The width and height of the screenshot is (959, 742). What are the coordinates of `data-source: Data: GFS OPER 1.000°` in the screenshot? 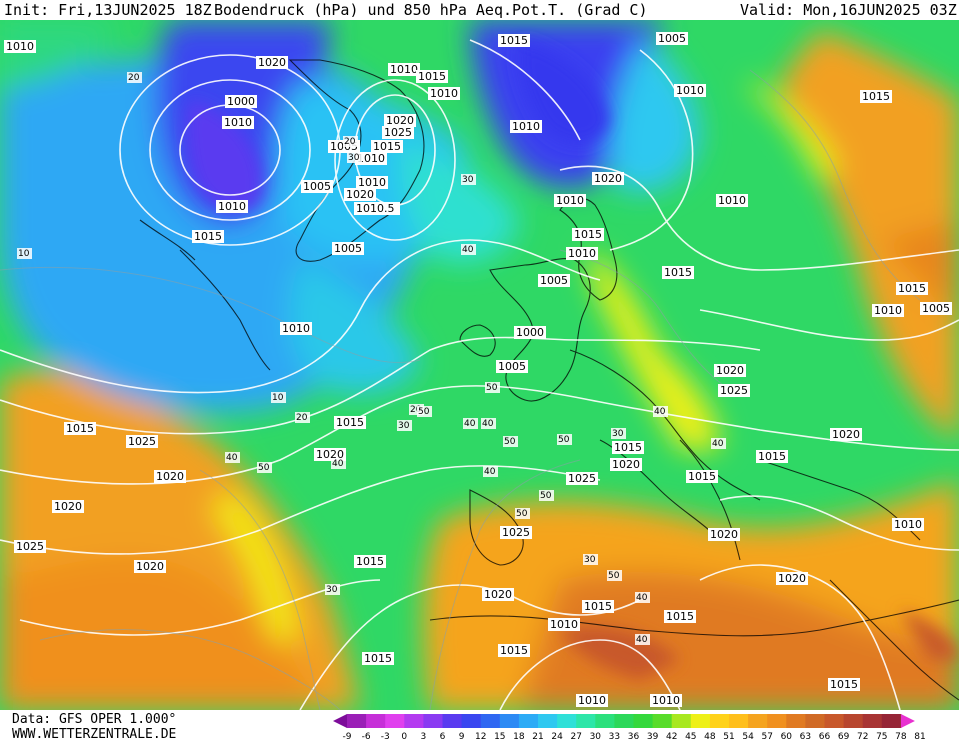 It's located at (94, 719).